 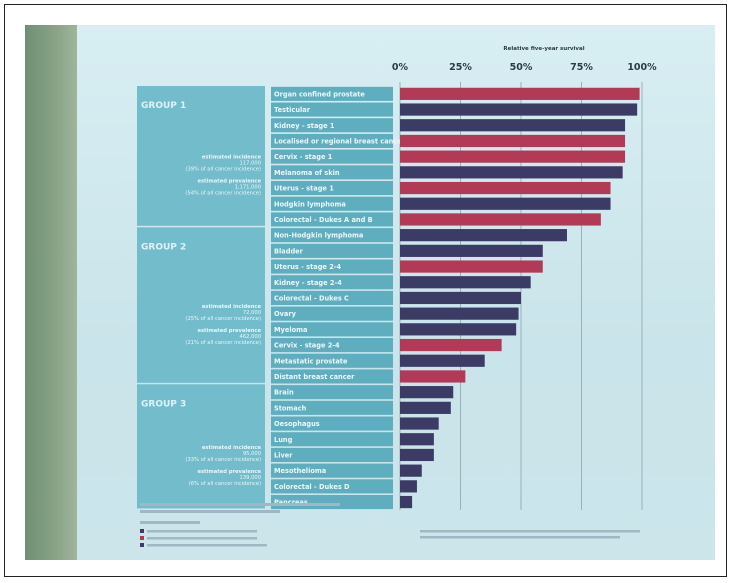 What do you see at coordinates (283, 455) in the screenshot?
I see `category-label: Liver` at bounding box center [283, 455].